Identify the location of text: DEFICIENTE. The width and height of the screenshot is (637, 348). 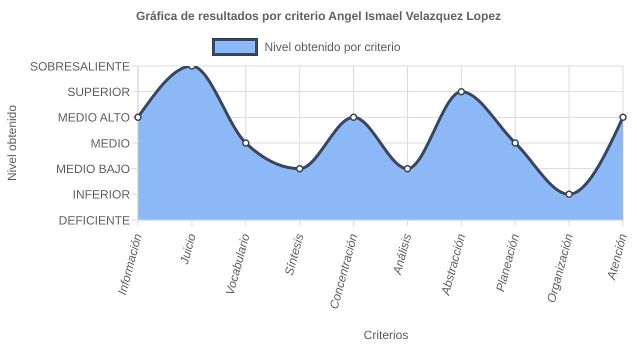
(94, 220).